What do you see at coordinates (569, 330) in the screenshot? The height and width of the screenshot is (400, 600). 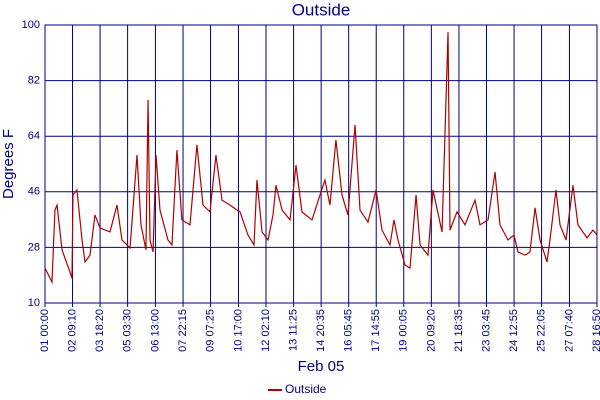 I see `x-tick-label: 27 07:40` at bounding box center [569, 330].